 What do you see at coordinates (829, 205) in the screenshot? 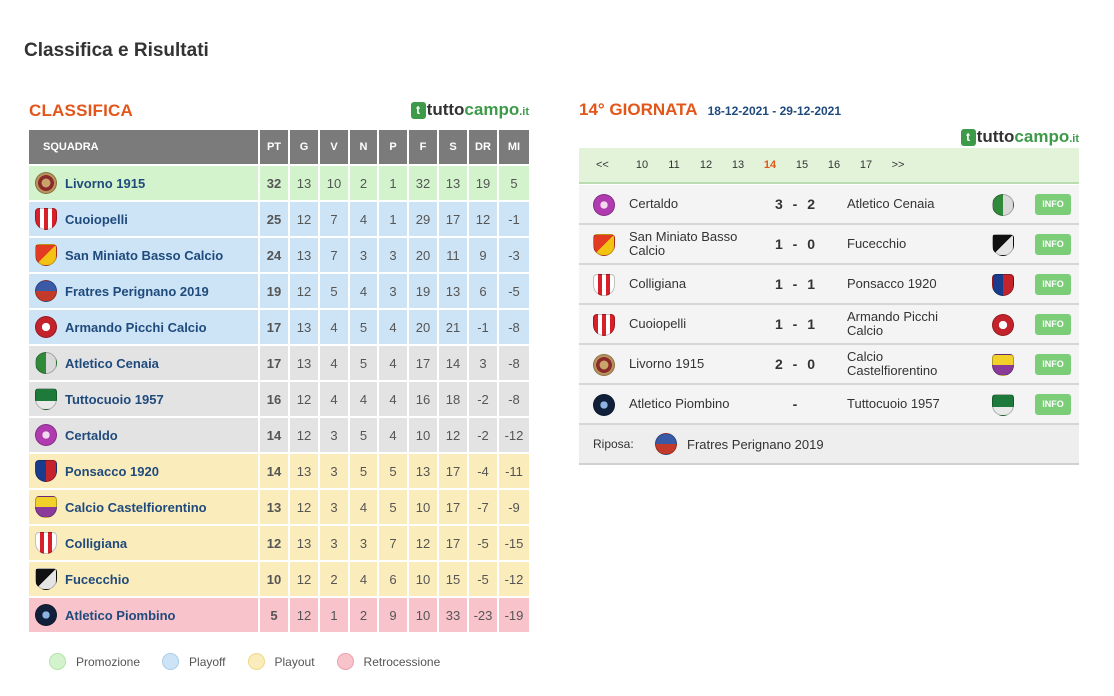
I see `match-row: Certaldo 3 - 2 Atletico Cenaia INFO` at bounding box center [829, 205].